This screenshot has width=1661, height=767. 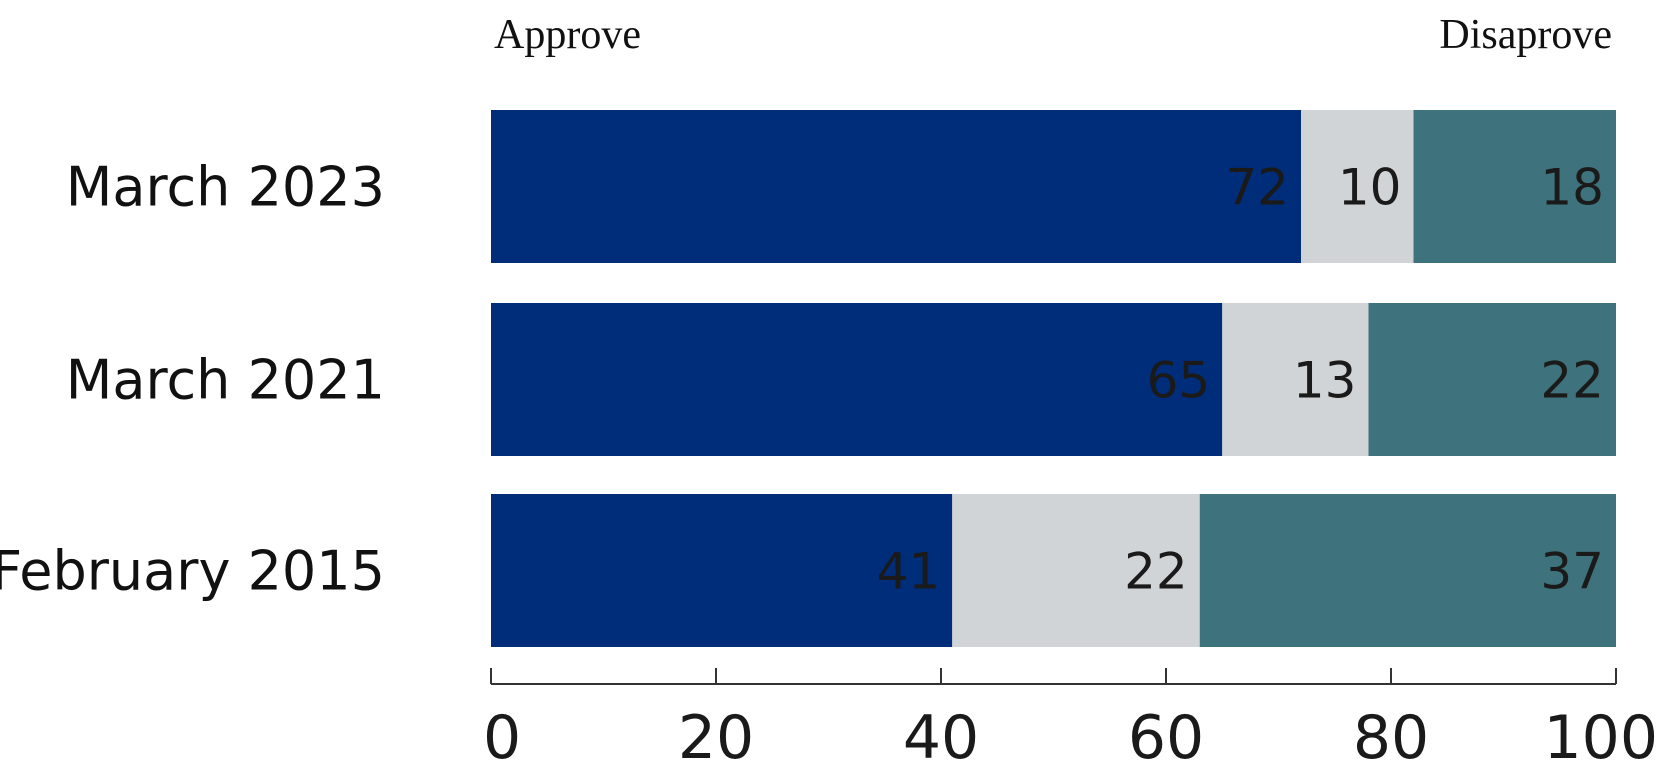 What do you see at coordinates (1257, 188) in the screenshot?
I see `data-label-march-2023-1: 72` at bounding box center [1257, 188].